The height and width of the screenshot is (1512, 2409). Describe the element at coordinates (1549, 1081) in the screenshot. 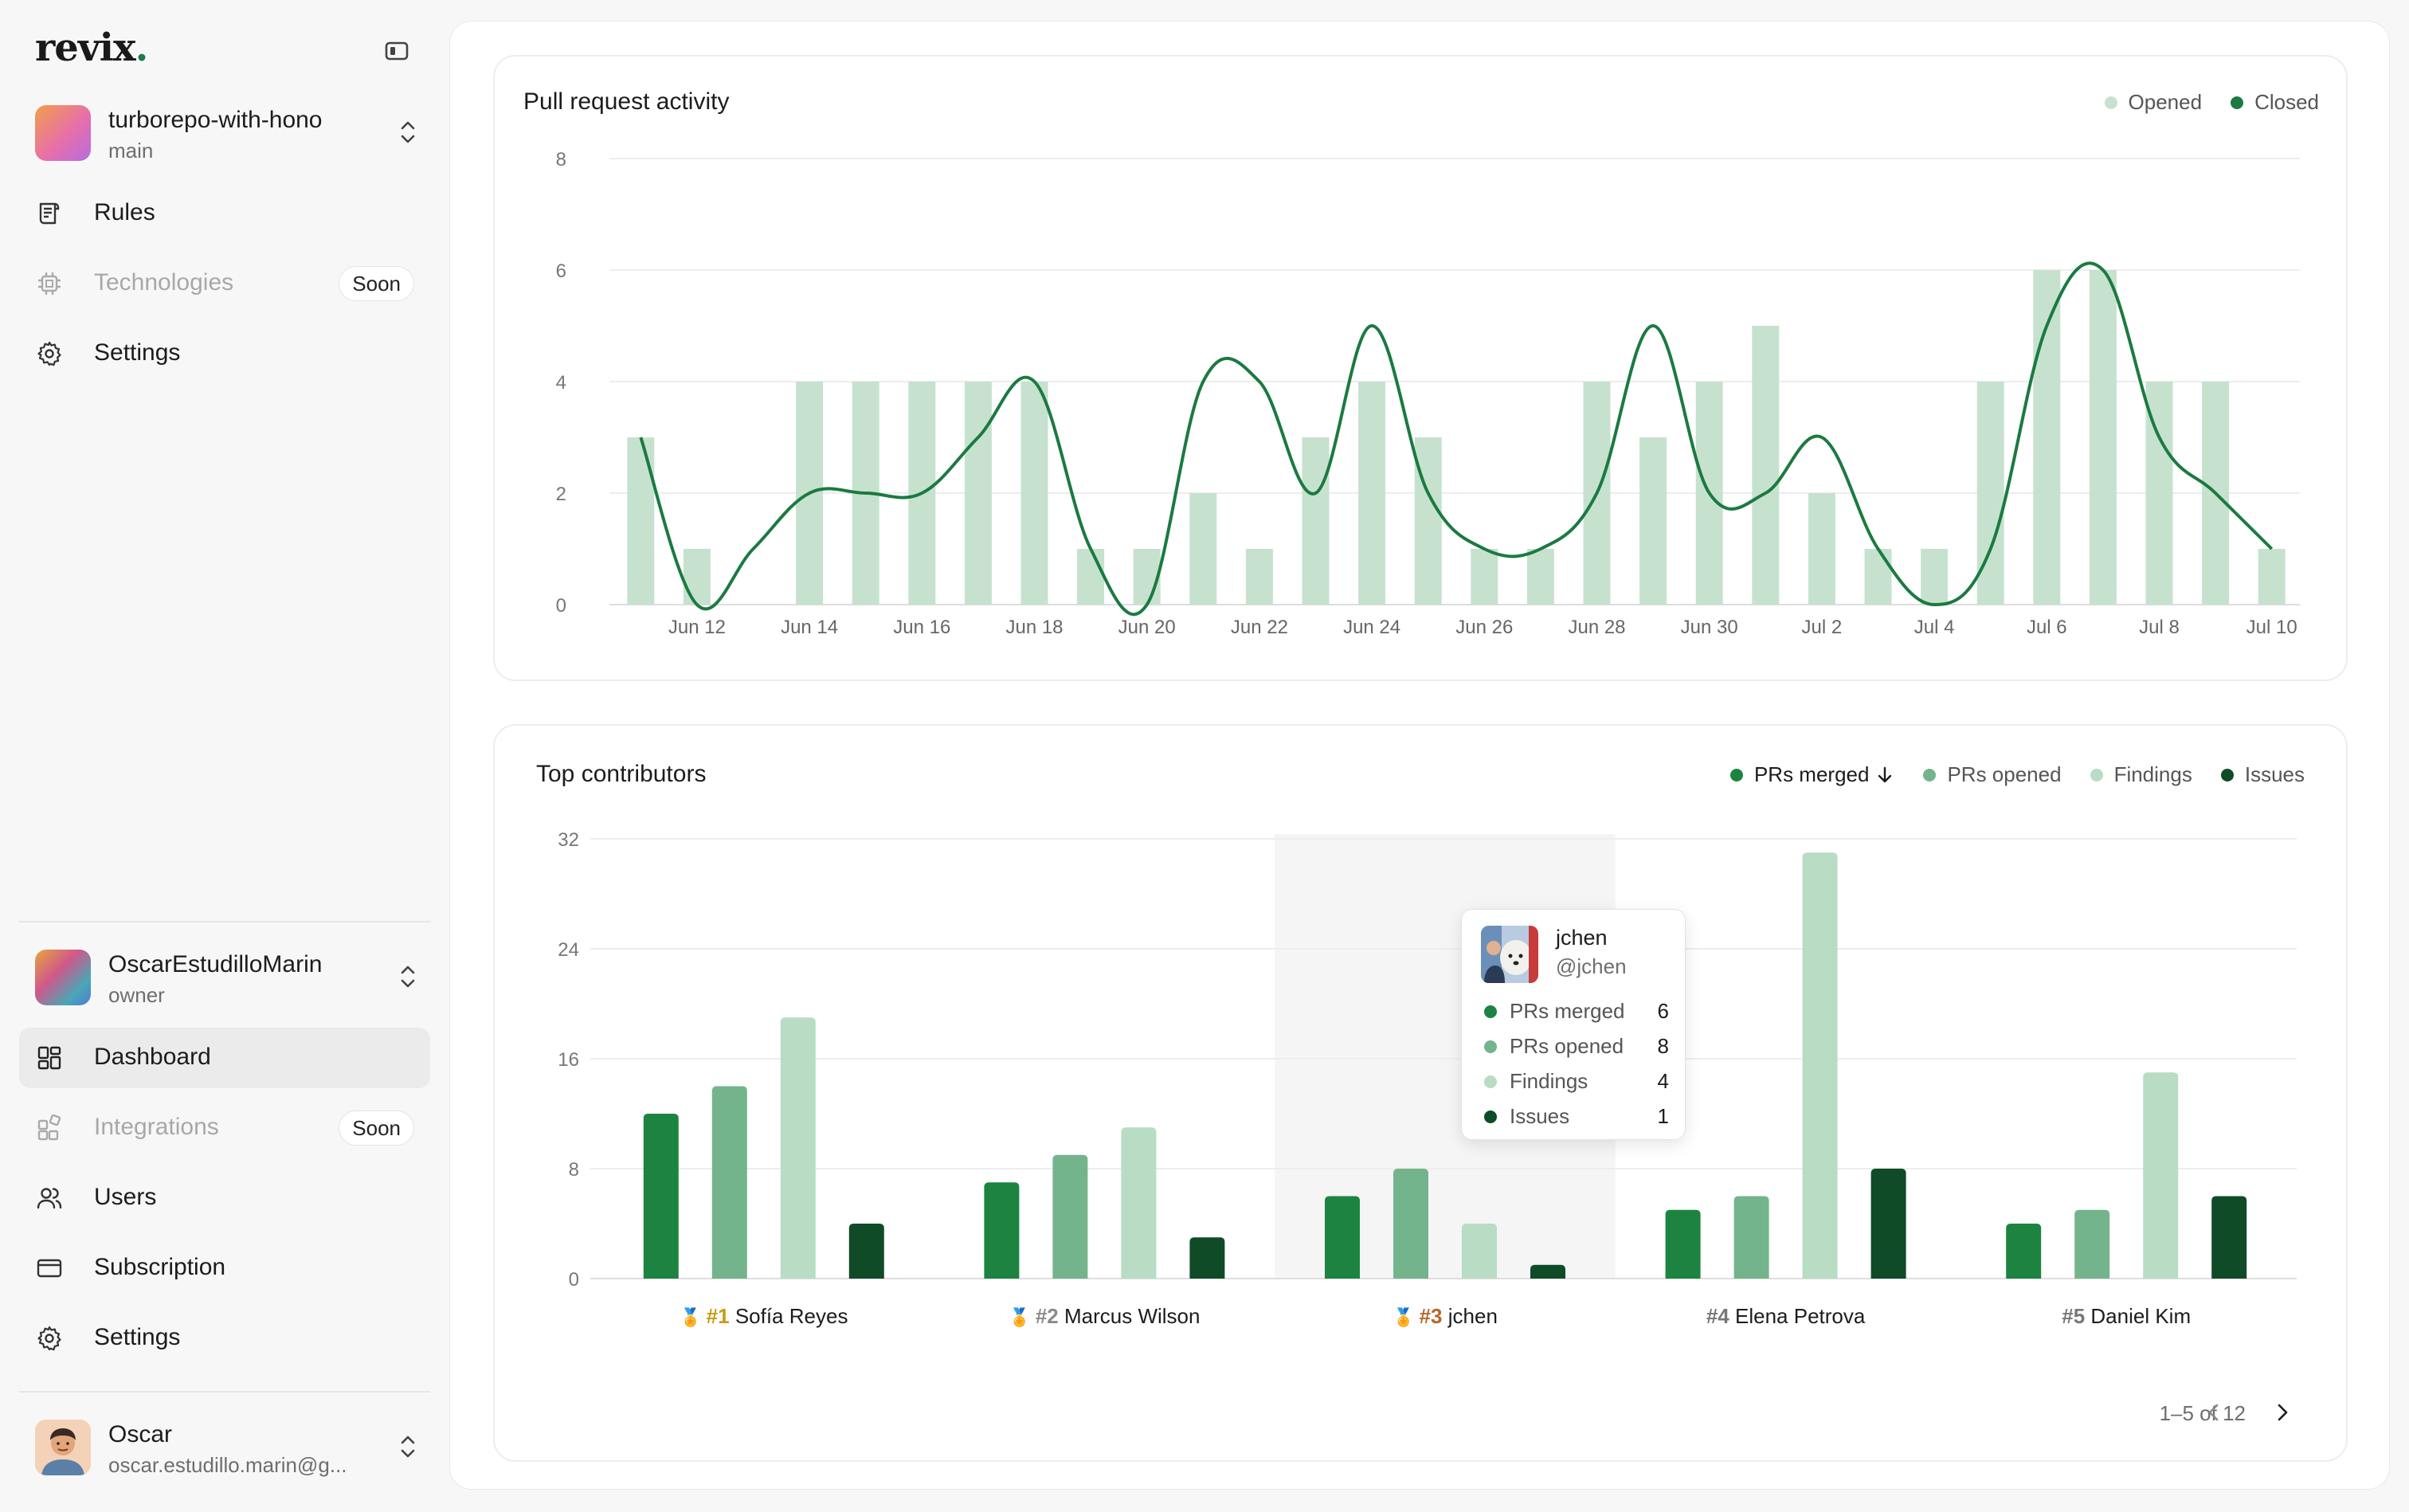

I see `tooltip-label: Findings` at that location.